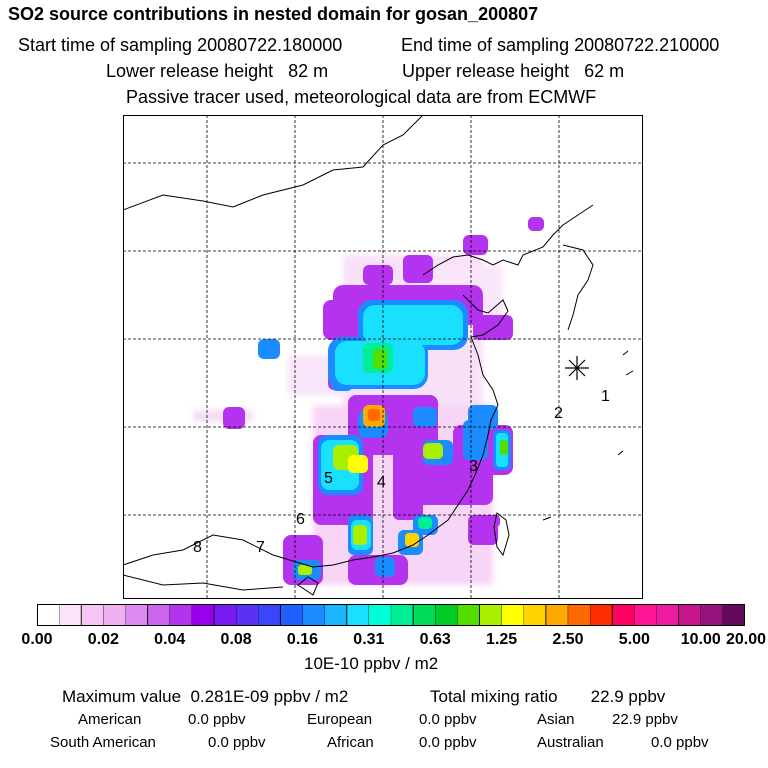  Describe the element at coordinates (435, 639) in the screenshot. I see `colorbar-tick-label: 0.63` at that location.